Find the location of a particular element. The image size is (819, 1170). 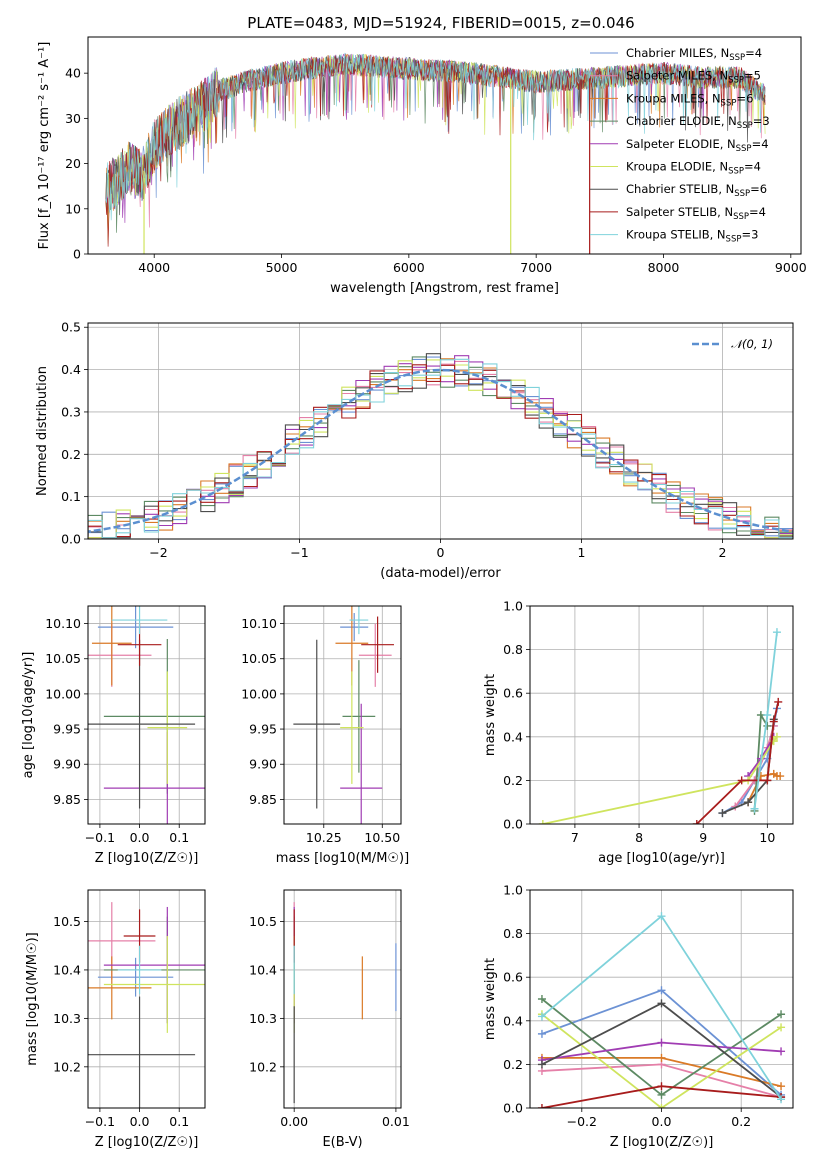

x-tick-label: 10.25 is located at coordinates (324, 837).